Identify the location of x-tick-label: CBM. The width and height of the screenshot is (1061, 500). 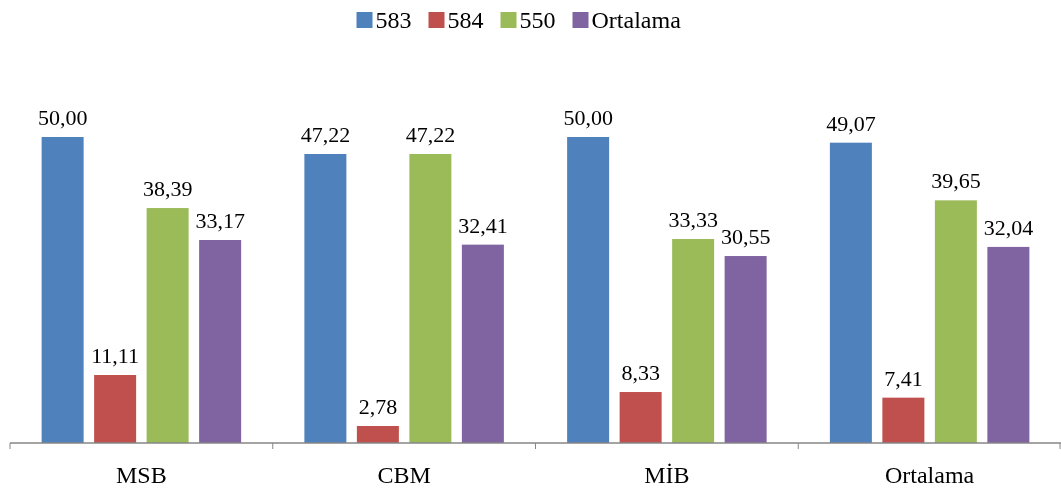
(404, 475).